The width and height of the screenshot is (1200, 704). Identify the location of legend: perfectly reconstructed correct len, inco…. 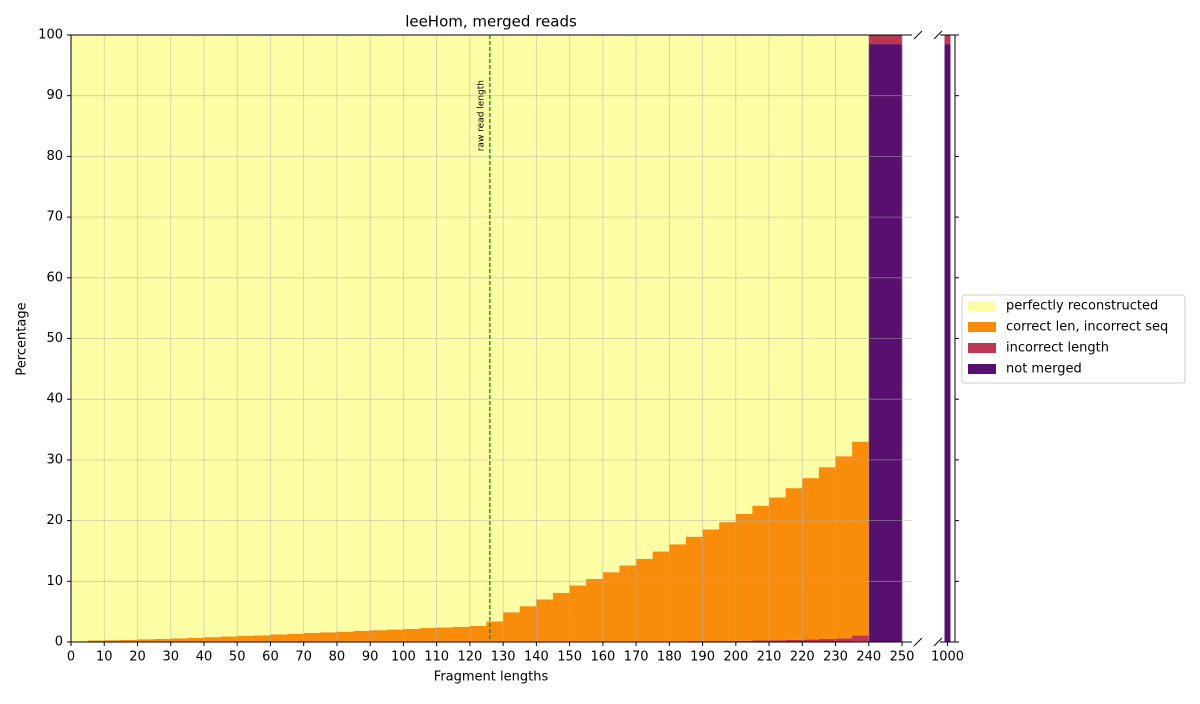
(1073, 339).